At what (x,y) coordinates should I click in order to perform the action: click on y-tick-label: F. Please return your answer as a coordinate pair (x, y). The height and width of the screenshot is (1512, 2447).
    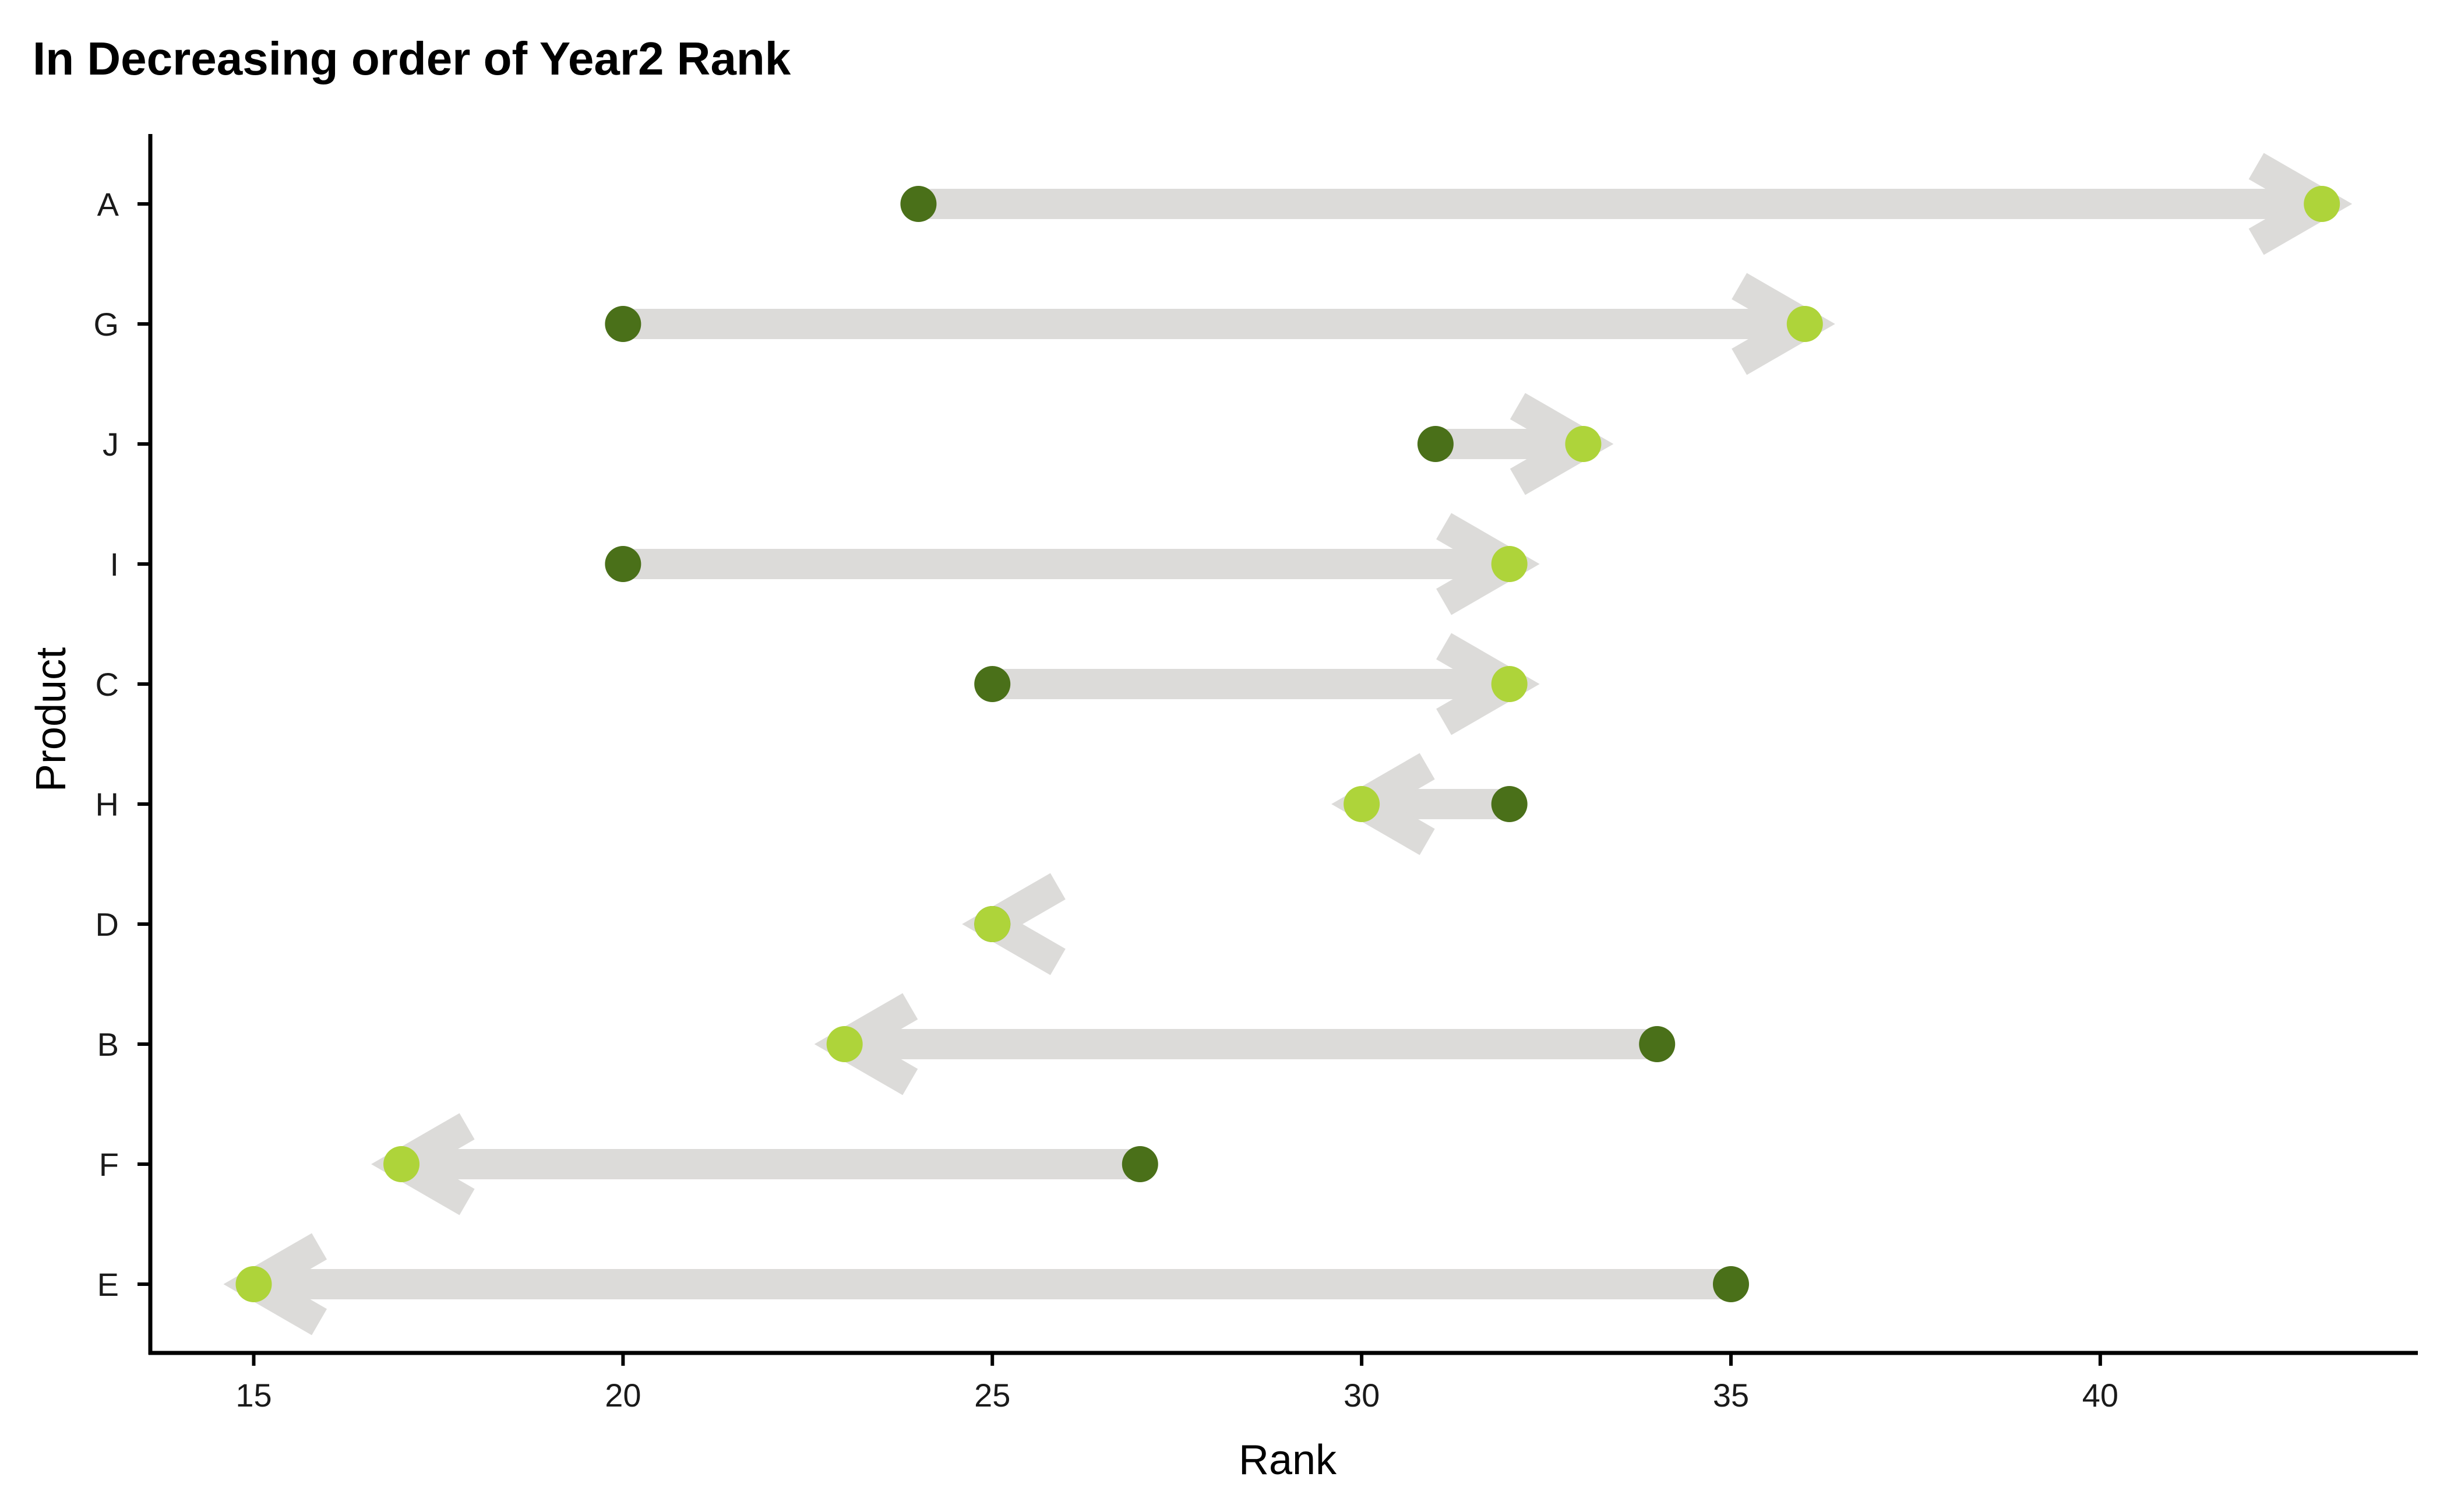
    Looking at the image, I should click on (109, 1164).